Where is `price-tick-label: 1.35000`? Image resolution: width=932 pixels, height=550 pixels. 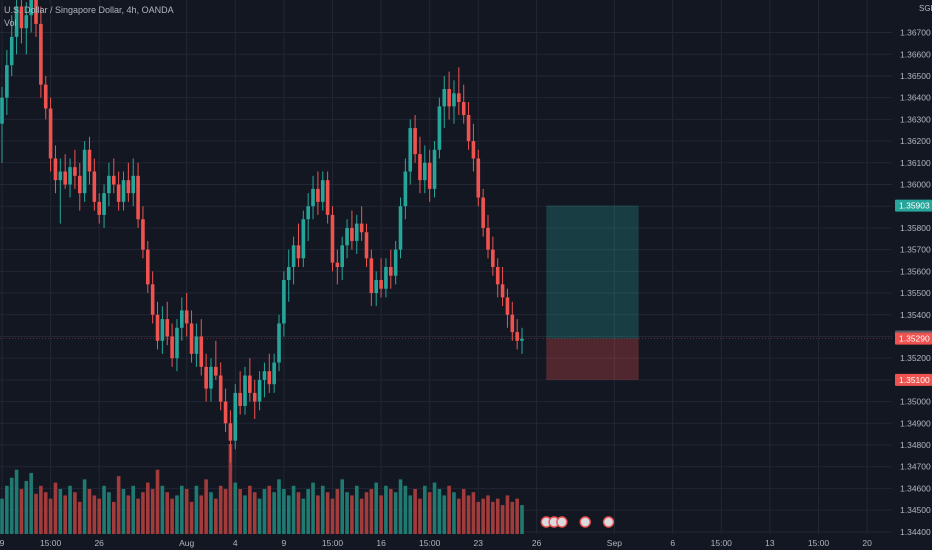
price-tick-label: 1.35000 is located at coordinates (915, 402).